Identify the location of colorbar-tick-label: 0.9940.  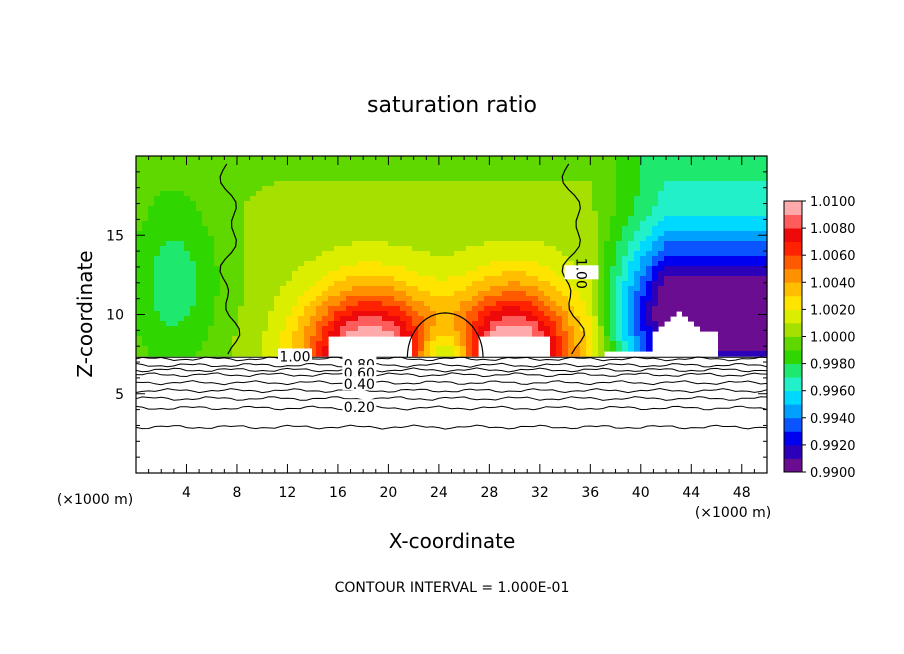
(833, 419).